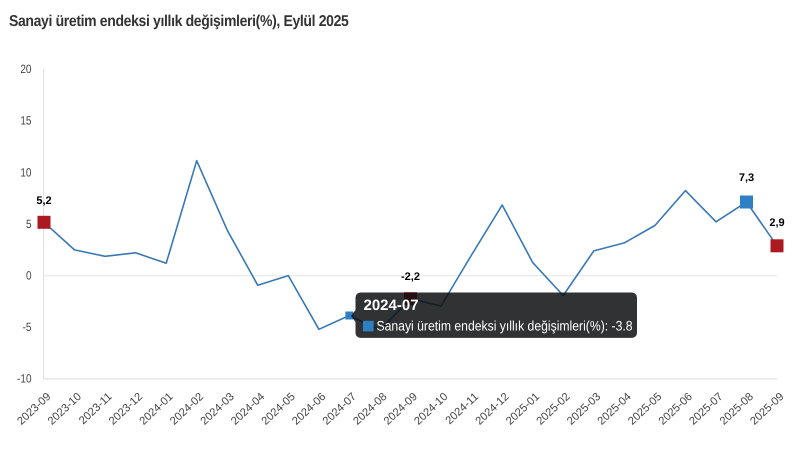  What do you see at coordinates (29, 224) in the screenshot?
I see `svg-text: 5` at bounding box center [29, 224].